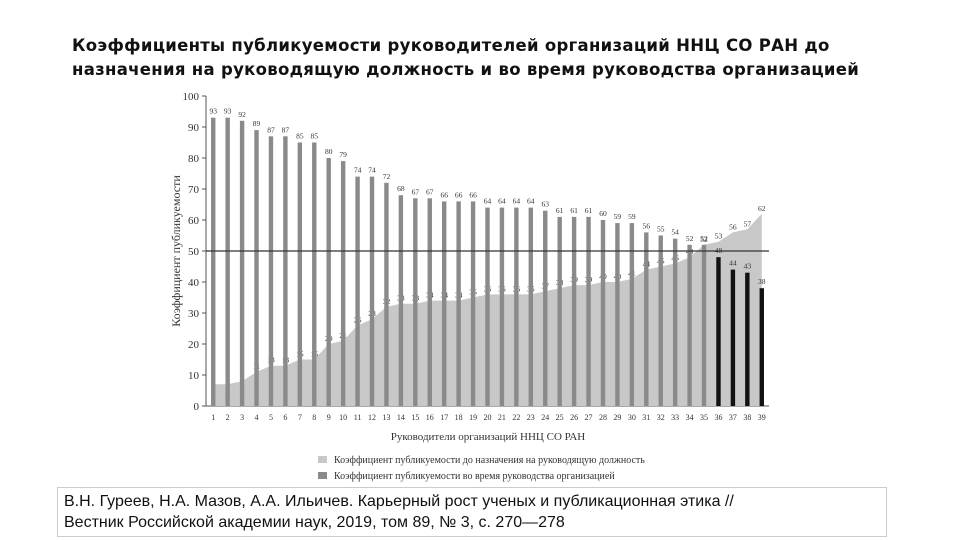 This screenshot has width=960, height=540. I want to click on area-value-label: 53, so click(719, 236).